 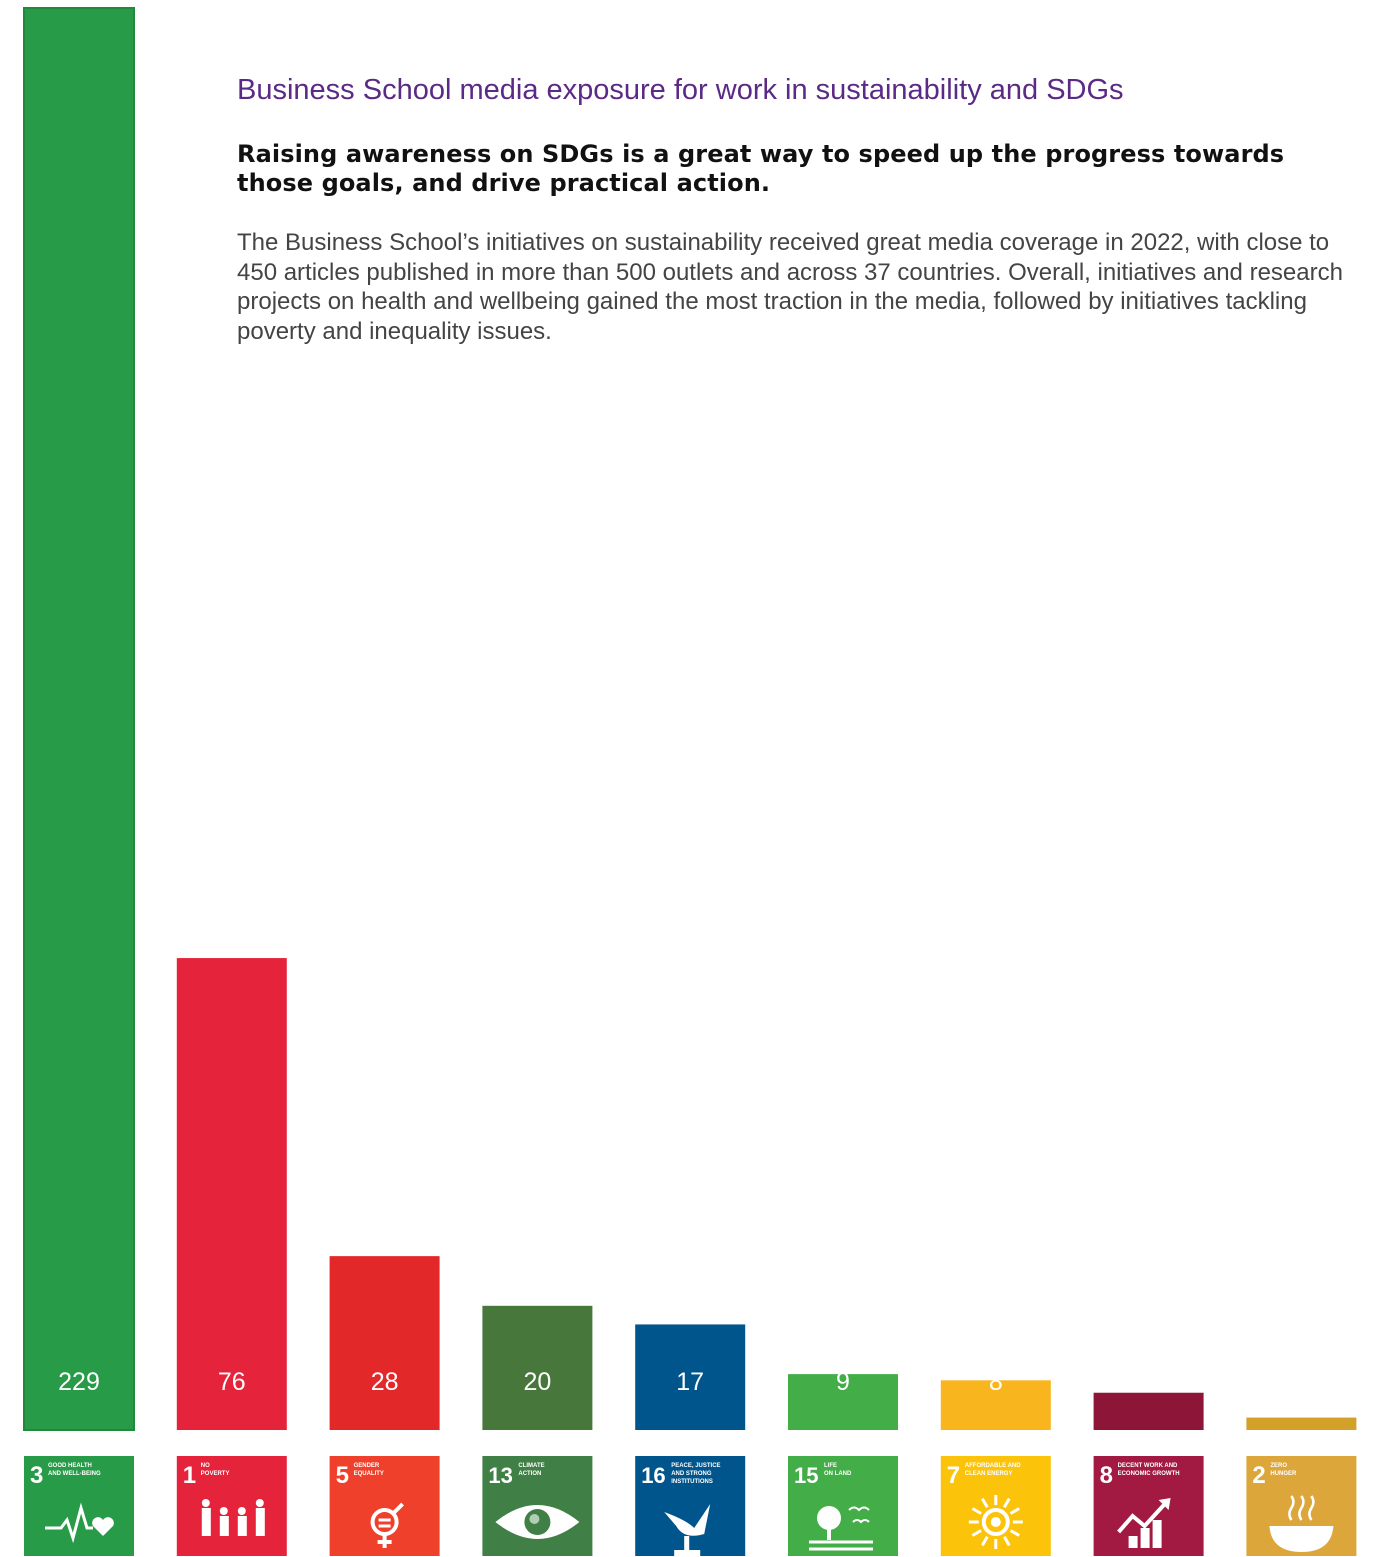 What do you see at coordinates (531, 1466) in the screenshot?
I see `sdg-goal-label: CLIMATE` at bounding box center [531, 1466].